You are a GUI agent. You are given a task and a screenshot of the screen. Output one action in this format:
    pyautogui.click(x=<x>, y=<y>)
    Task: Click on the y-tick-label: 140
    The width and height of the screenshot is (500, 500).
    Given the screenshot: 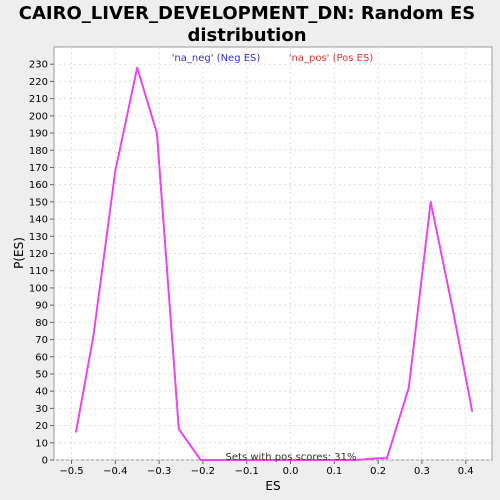 What is the action you would take?
    pyautogui.click(x=38, y=220)
    